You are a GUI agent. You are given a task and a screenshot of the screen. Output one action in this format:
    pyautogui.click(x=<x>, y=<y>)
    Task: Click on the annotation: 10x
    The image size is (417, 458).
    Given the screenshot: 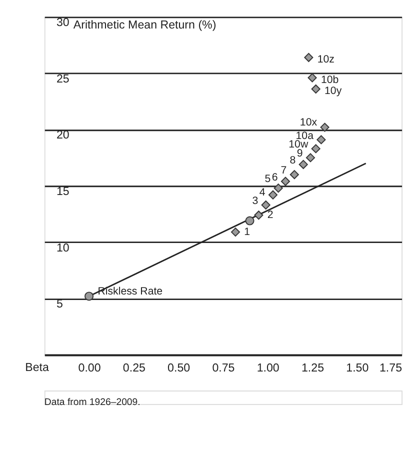 What is the action you would take?
    pyautogui.click(x=309, y=122)
    